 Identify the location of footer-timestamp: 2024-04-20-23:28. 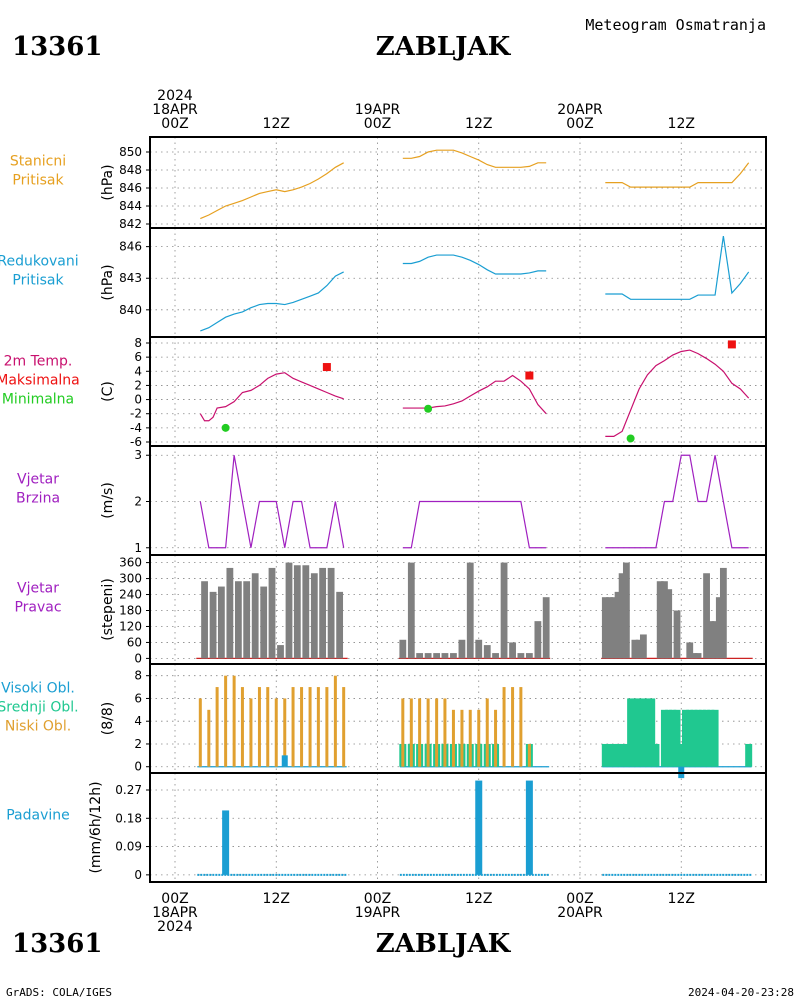
(741, 992).